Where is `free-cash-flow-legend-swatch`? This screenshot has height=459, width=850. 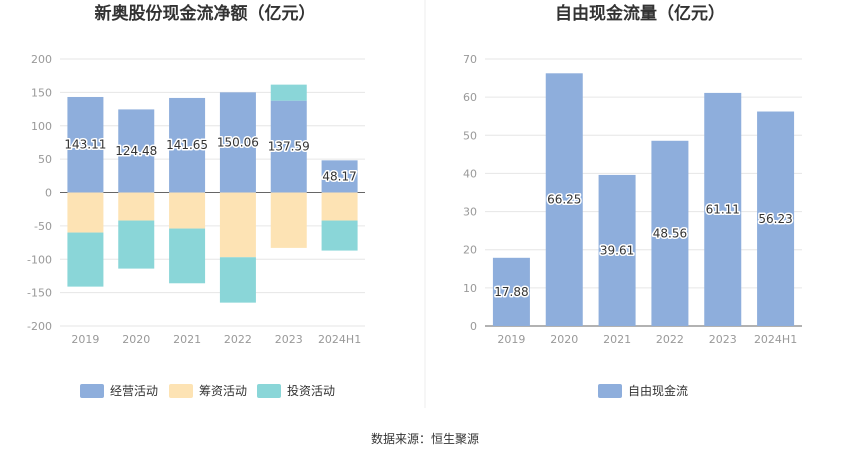
free-cash-flow-legend-swatch is located at coordinates (610, 391).